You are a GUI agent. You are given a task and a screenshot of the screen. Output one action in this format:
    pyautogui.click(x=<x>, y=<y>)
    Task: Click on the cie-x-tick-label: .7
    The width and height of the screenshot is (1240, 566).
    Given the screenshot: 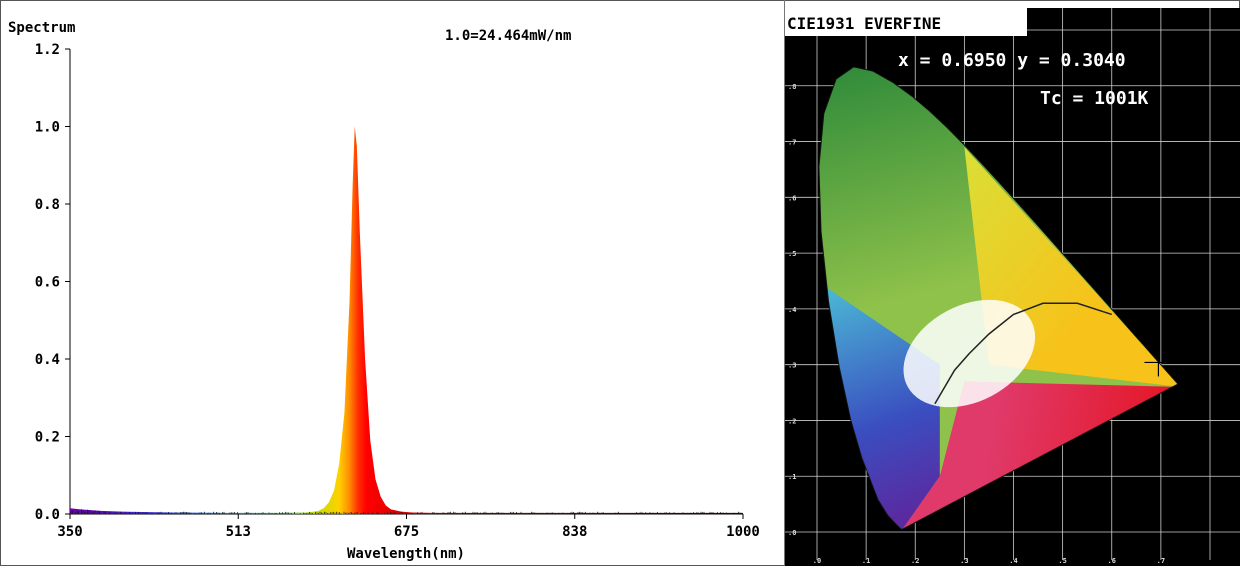 What is the action you would take?
    pyautogui.click(x=1161, y=561)
    